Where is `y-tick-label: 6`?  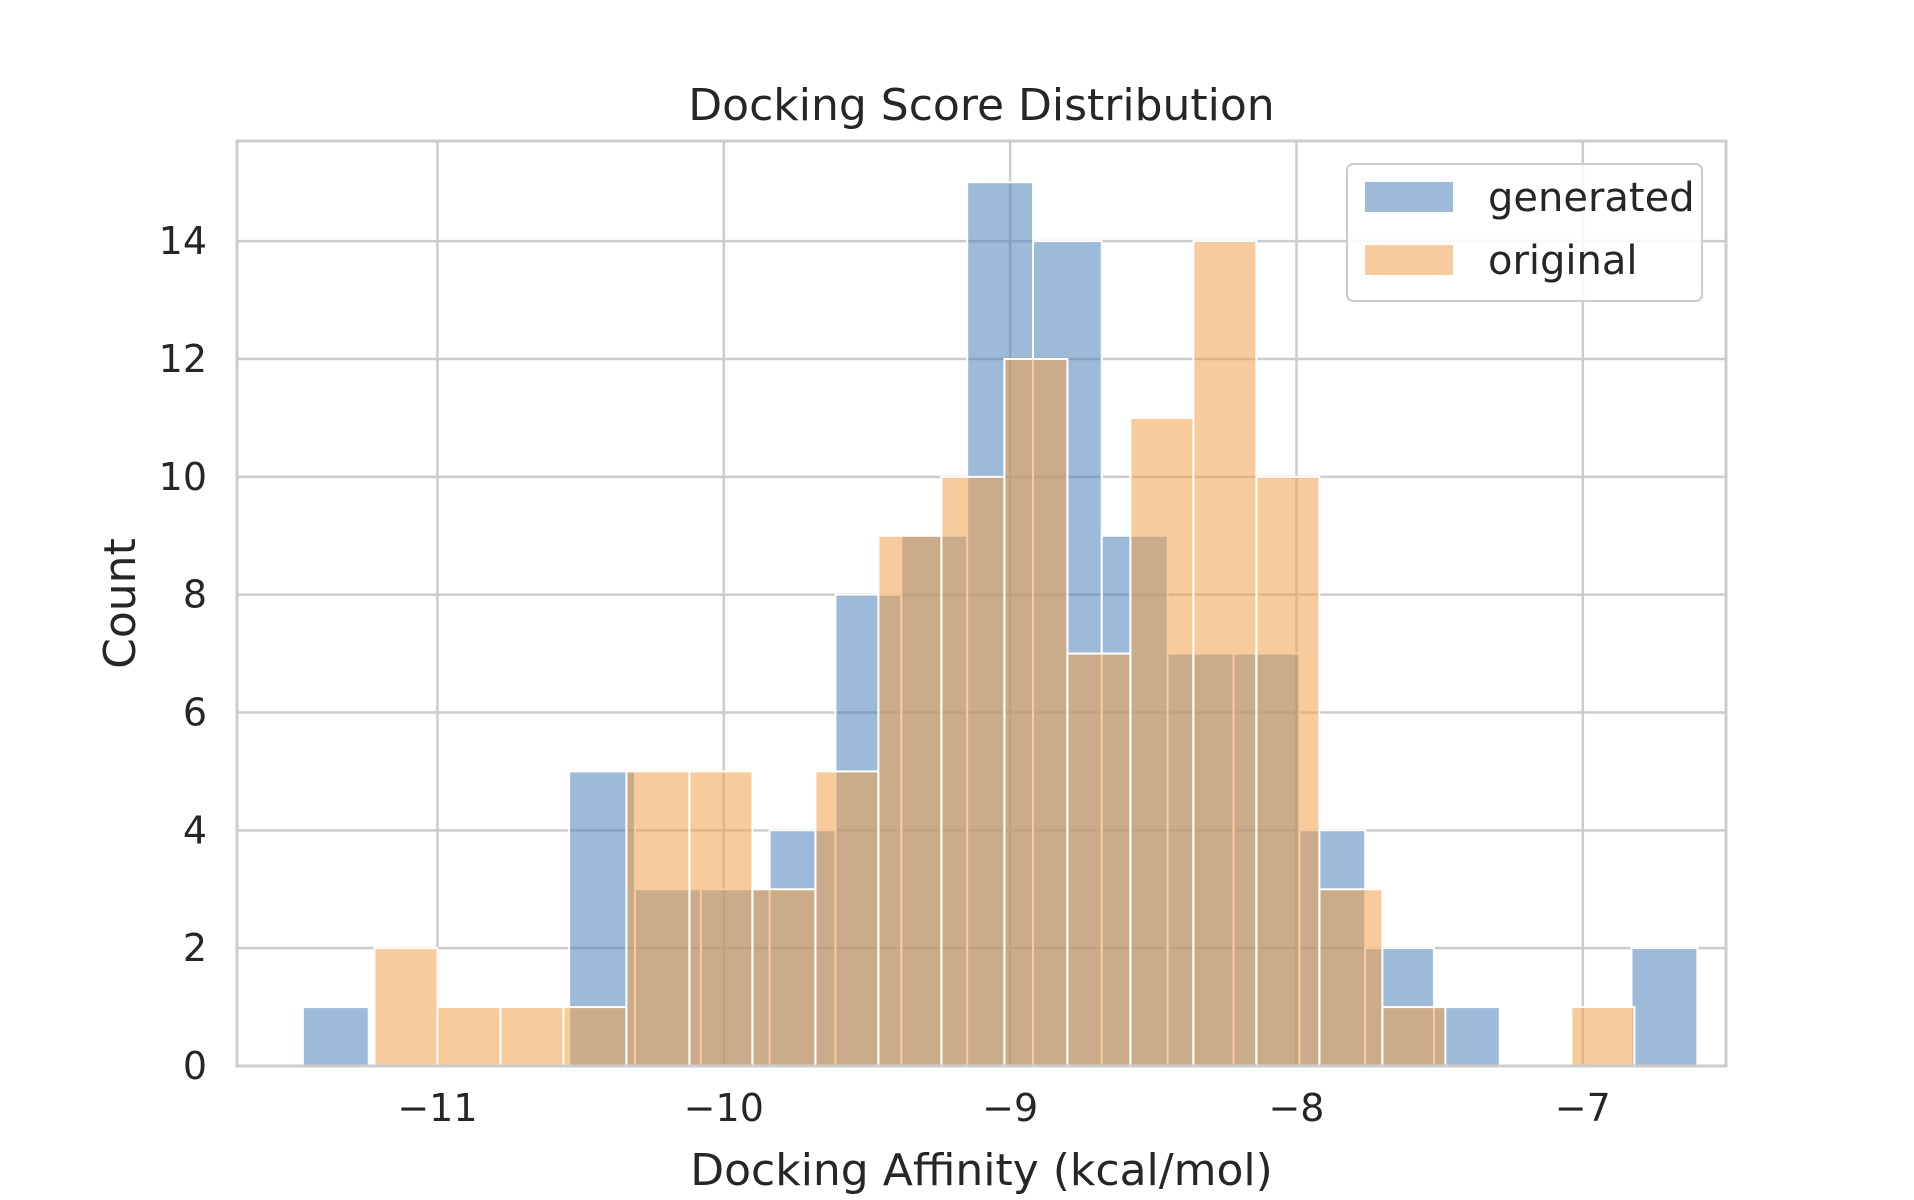 y-tick-label: 6 is located at coordinates (195, 712).